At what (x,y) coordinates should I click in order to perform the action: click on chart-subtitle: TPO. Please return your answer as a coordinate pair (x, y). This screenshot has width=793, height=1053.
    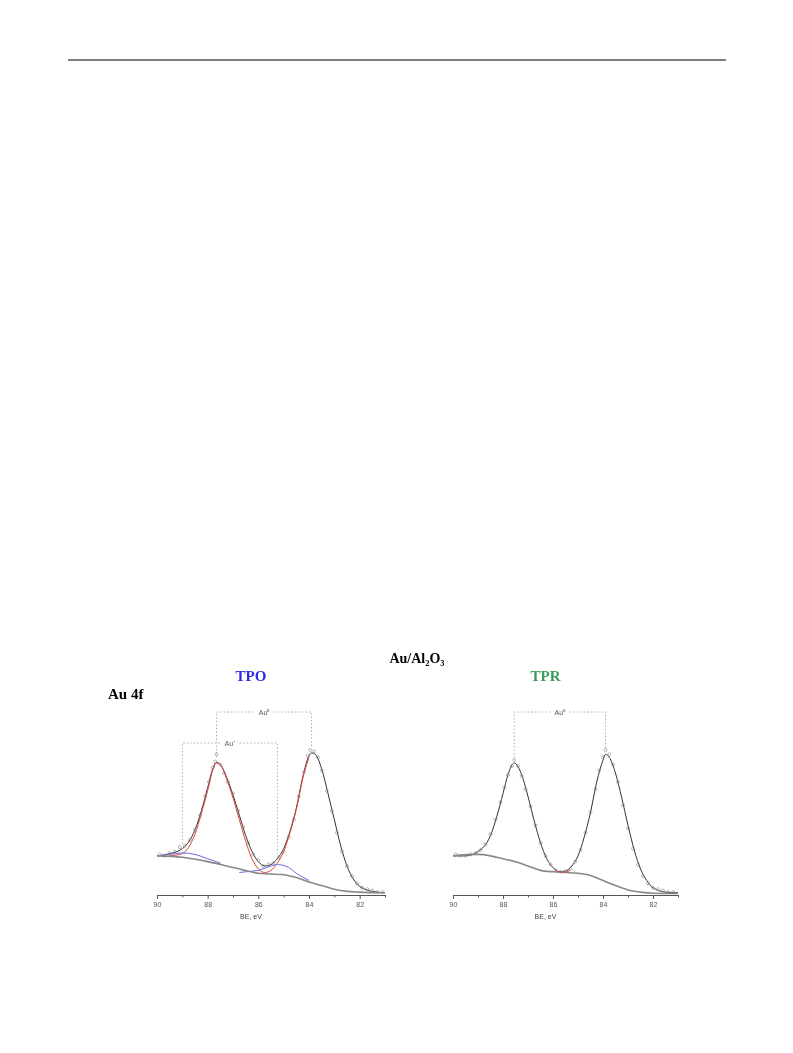
    Looking at the image, I should click on (251, 676).